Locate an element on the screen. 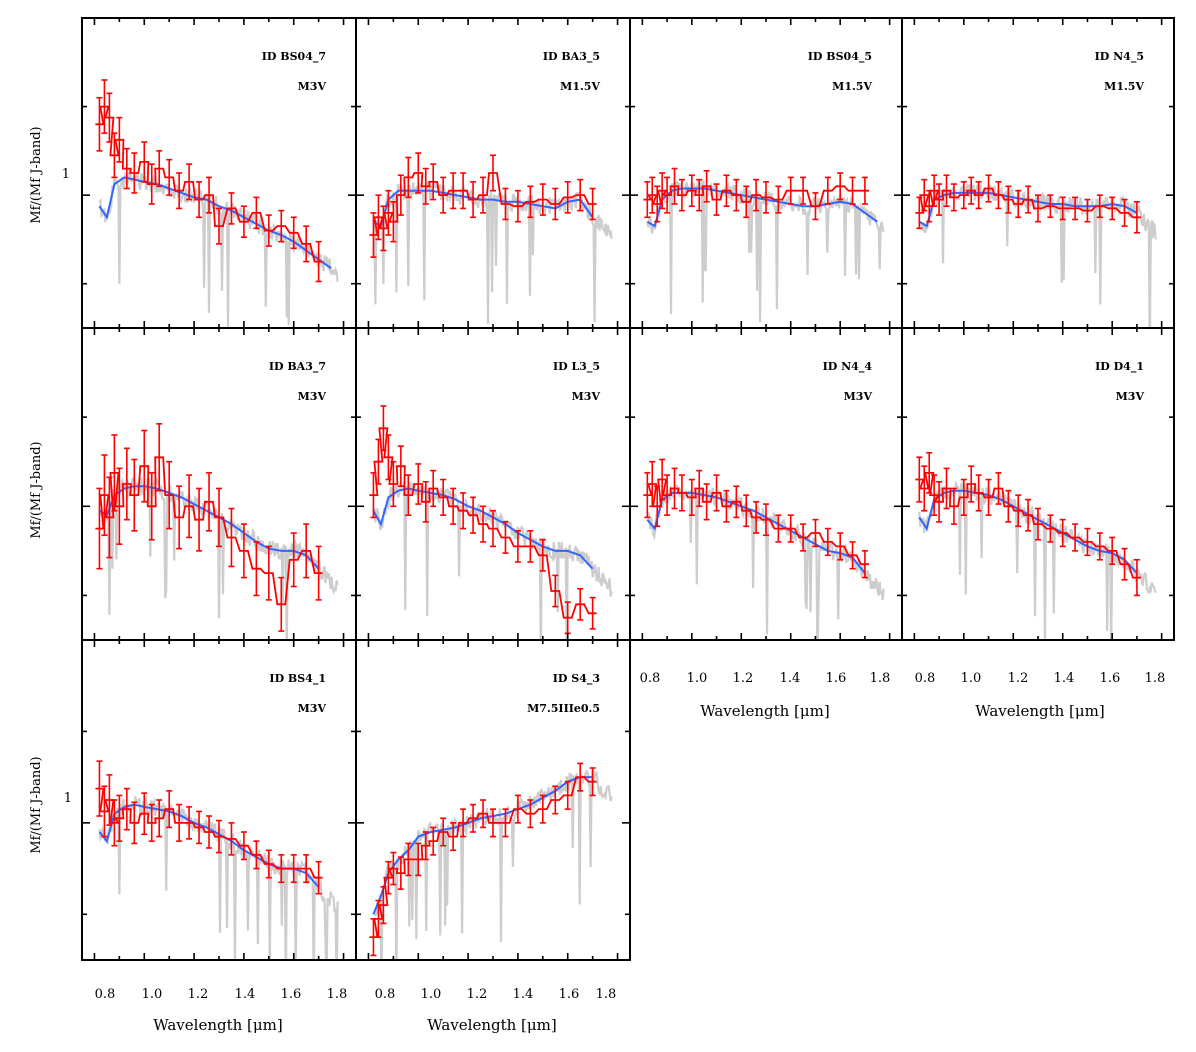 This screenshot has width=1196, height=1052. y-tick-label-row-1: 1 is located at coordinates (66, 174).